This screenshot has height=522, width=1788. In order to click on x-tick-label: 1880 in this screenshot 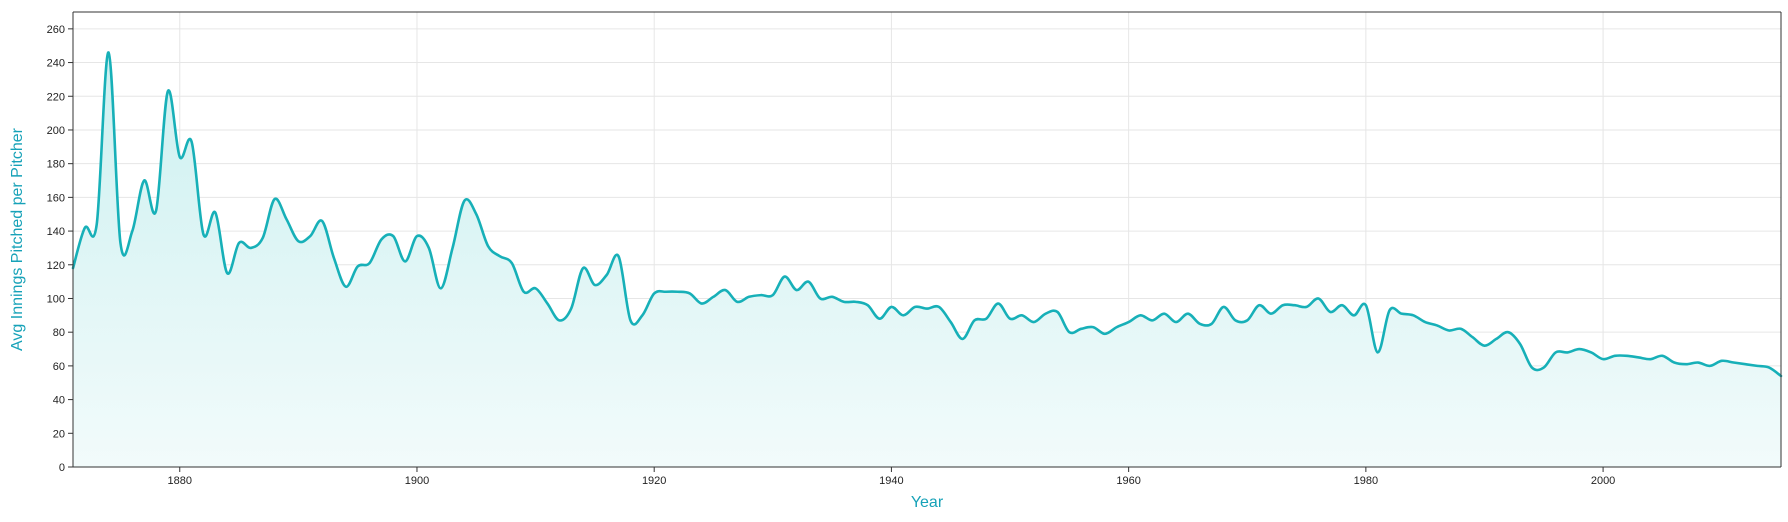, I will do `click(180, 481)`.